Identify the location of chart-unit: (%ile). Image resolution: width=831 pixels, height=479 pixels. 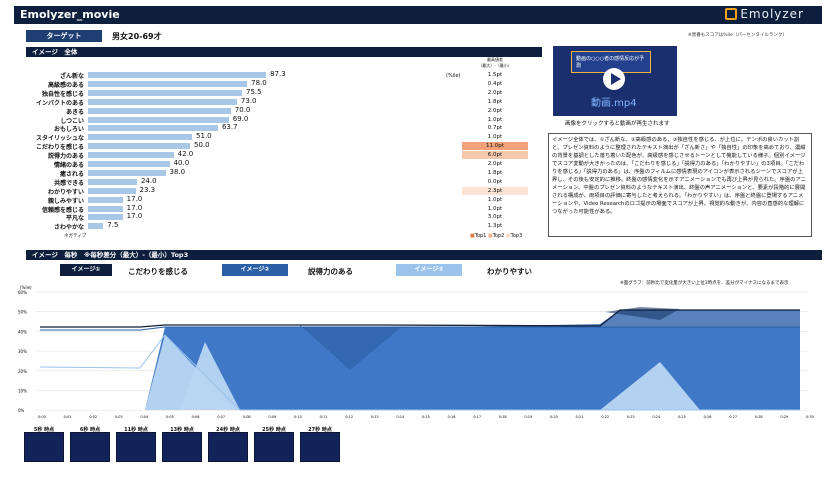
(26, 287).